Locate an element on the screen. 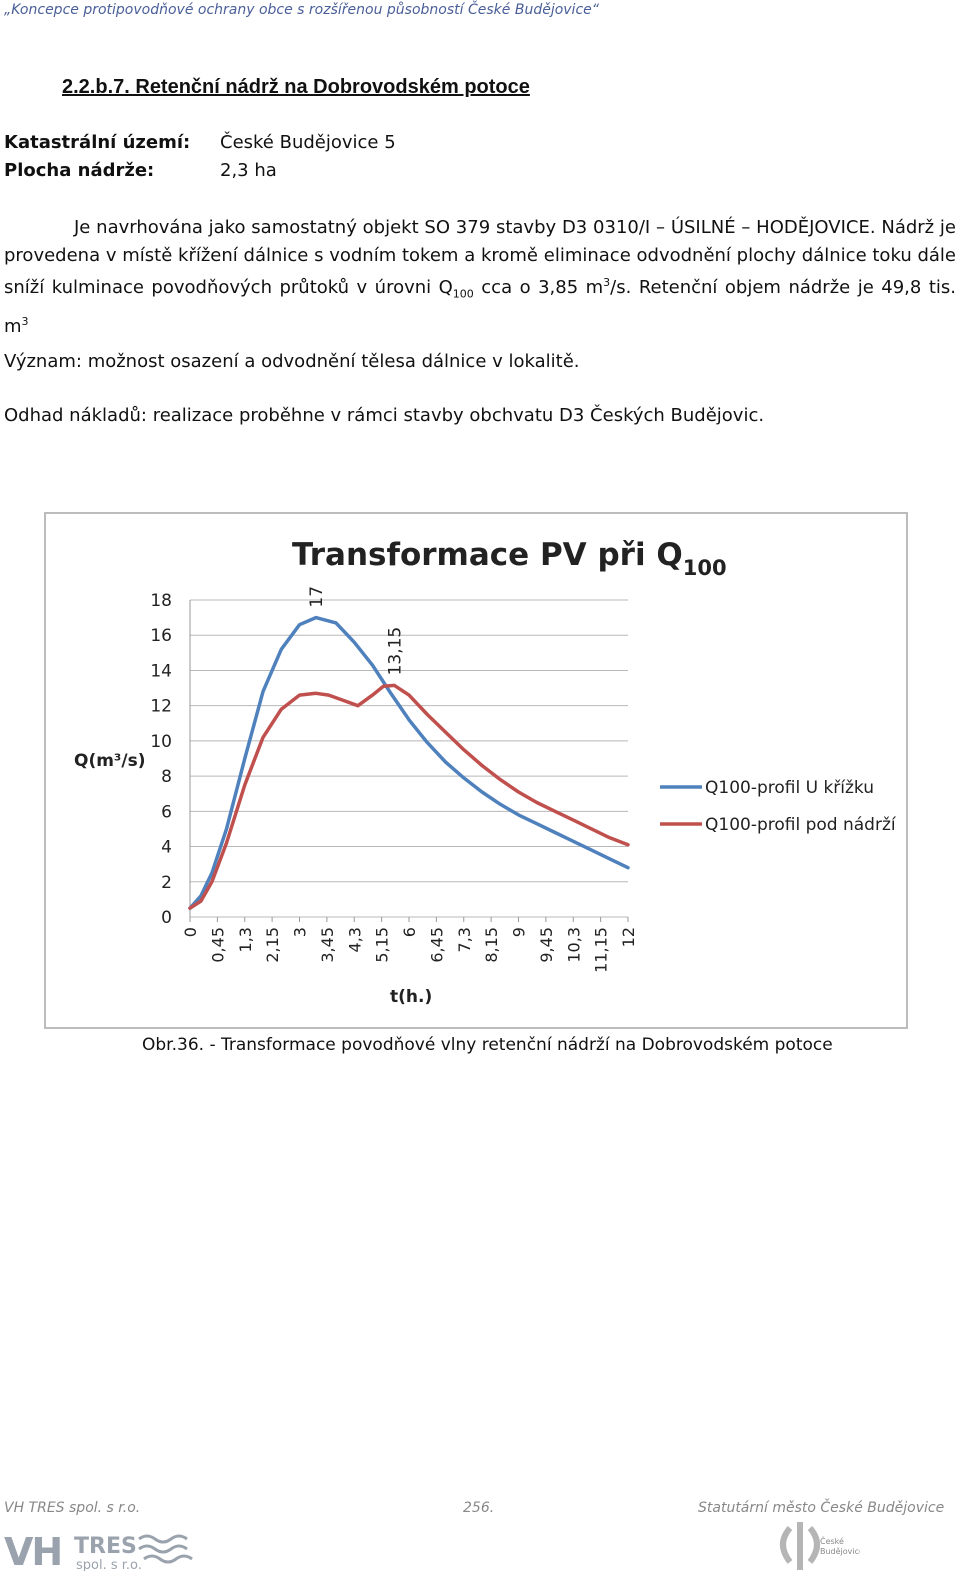 The image size is (960, 1576). x-tick-label: 4,3 is located at coordinates (354, 939).